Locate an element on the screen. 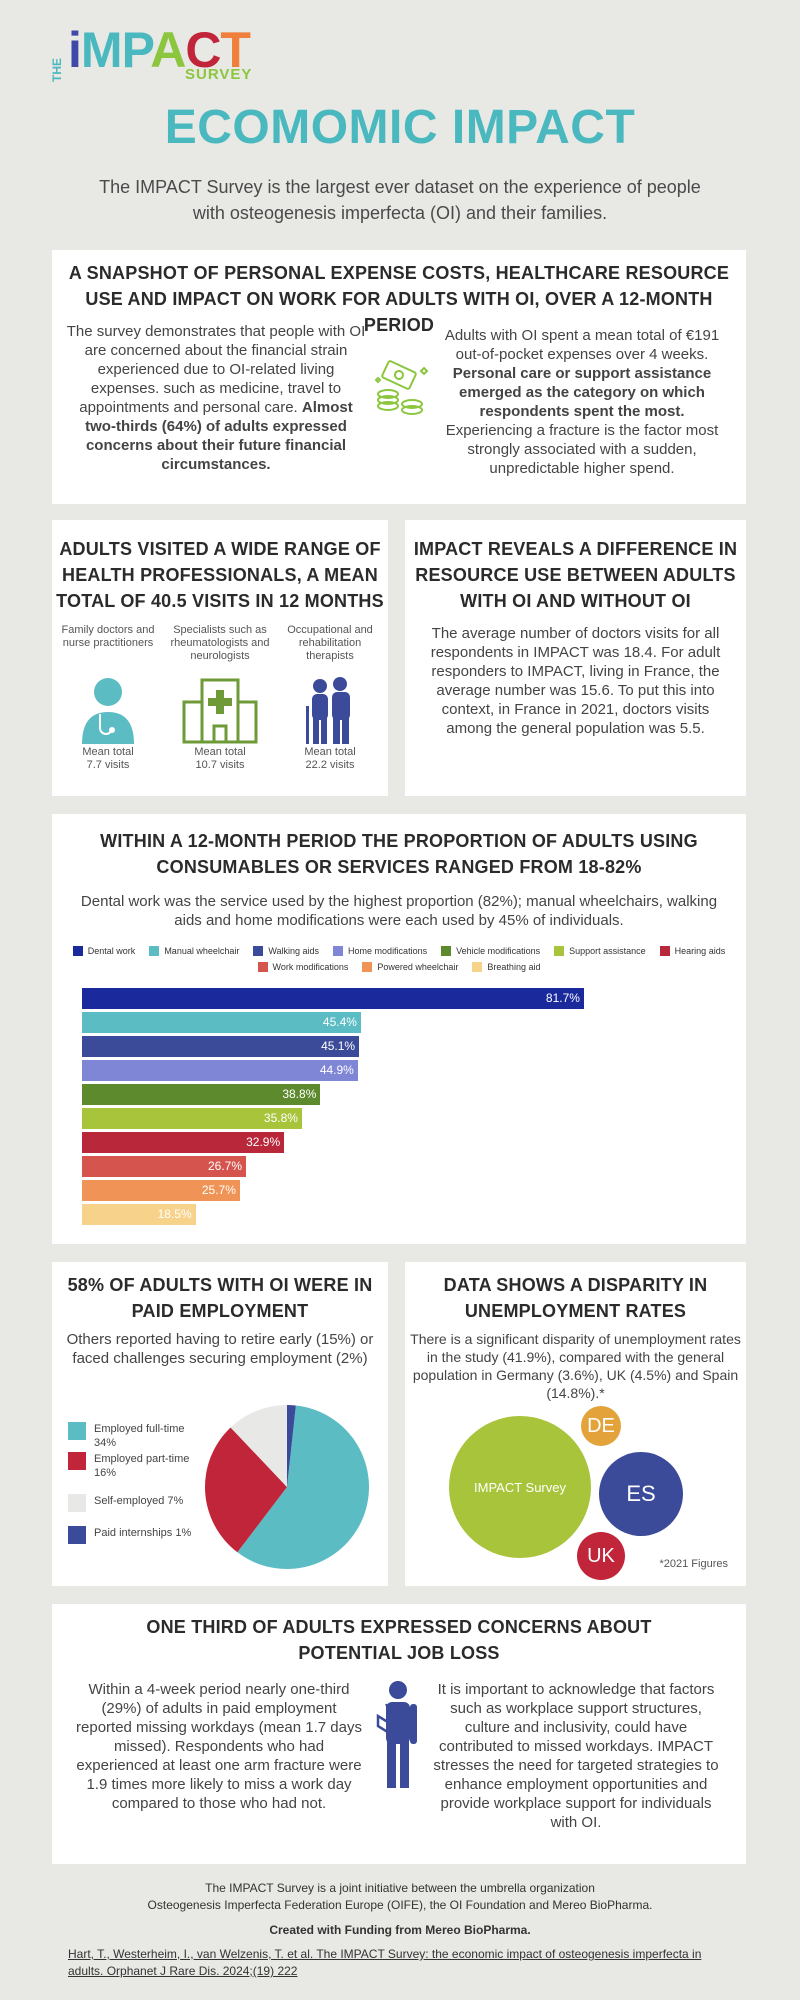 This screenshot has width=800, height=2000. legend-label: Breathing aid is located at coordinates (514, 967).